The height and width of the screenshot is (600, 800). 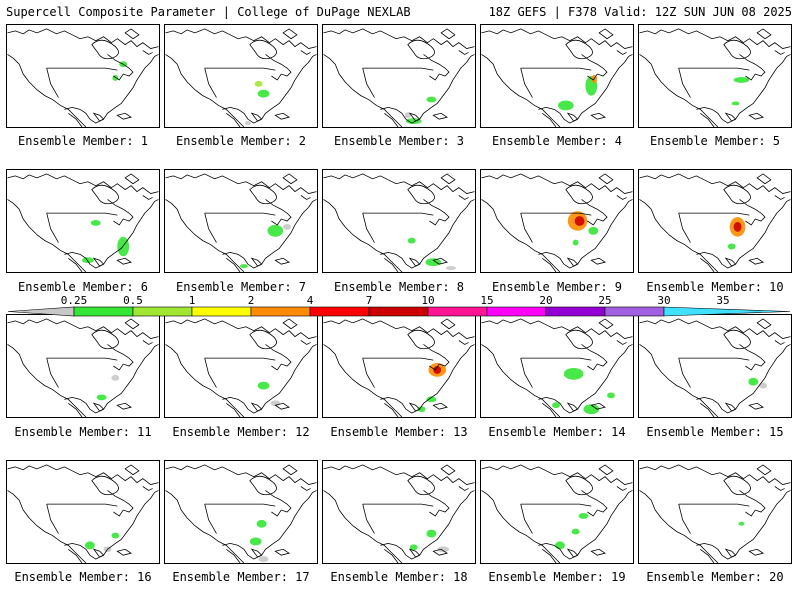 I want to click on colorbar-tick-label: 7, so click(x=369, y=300).